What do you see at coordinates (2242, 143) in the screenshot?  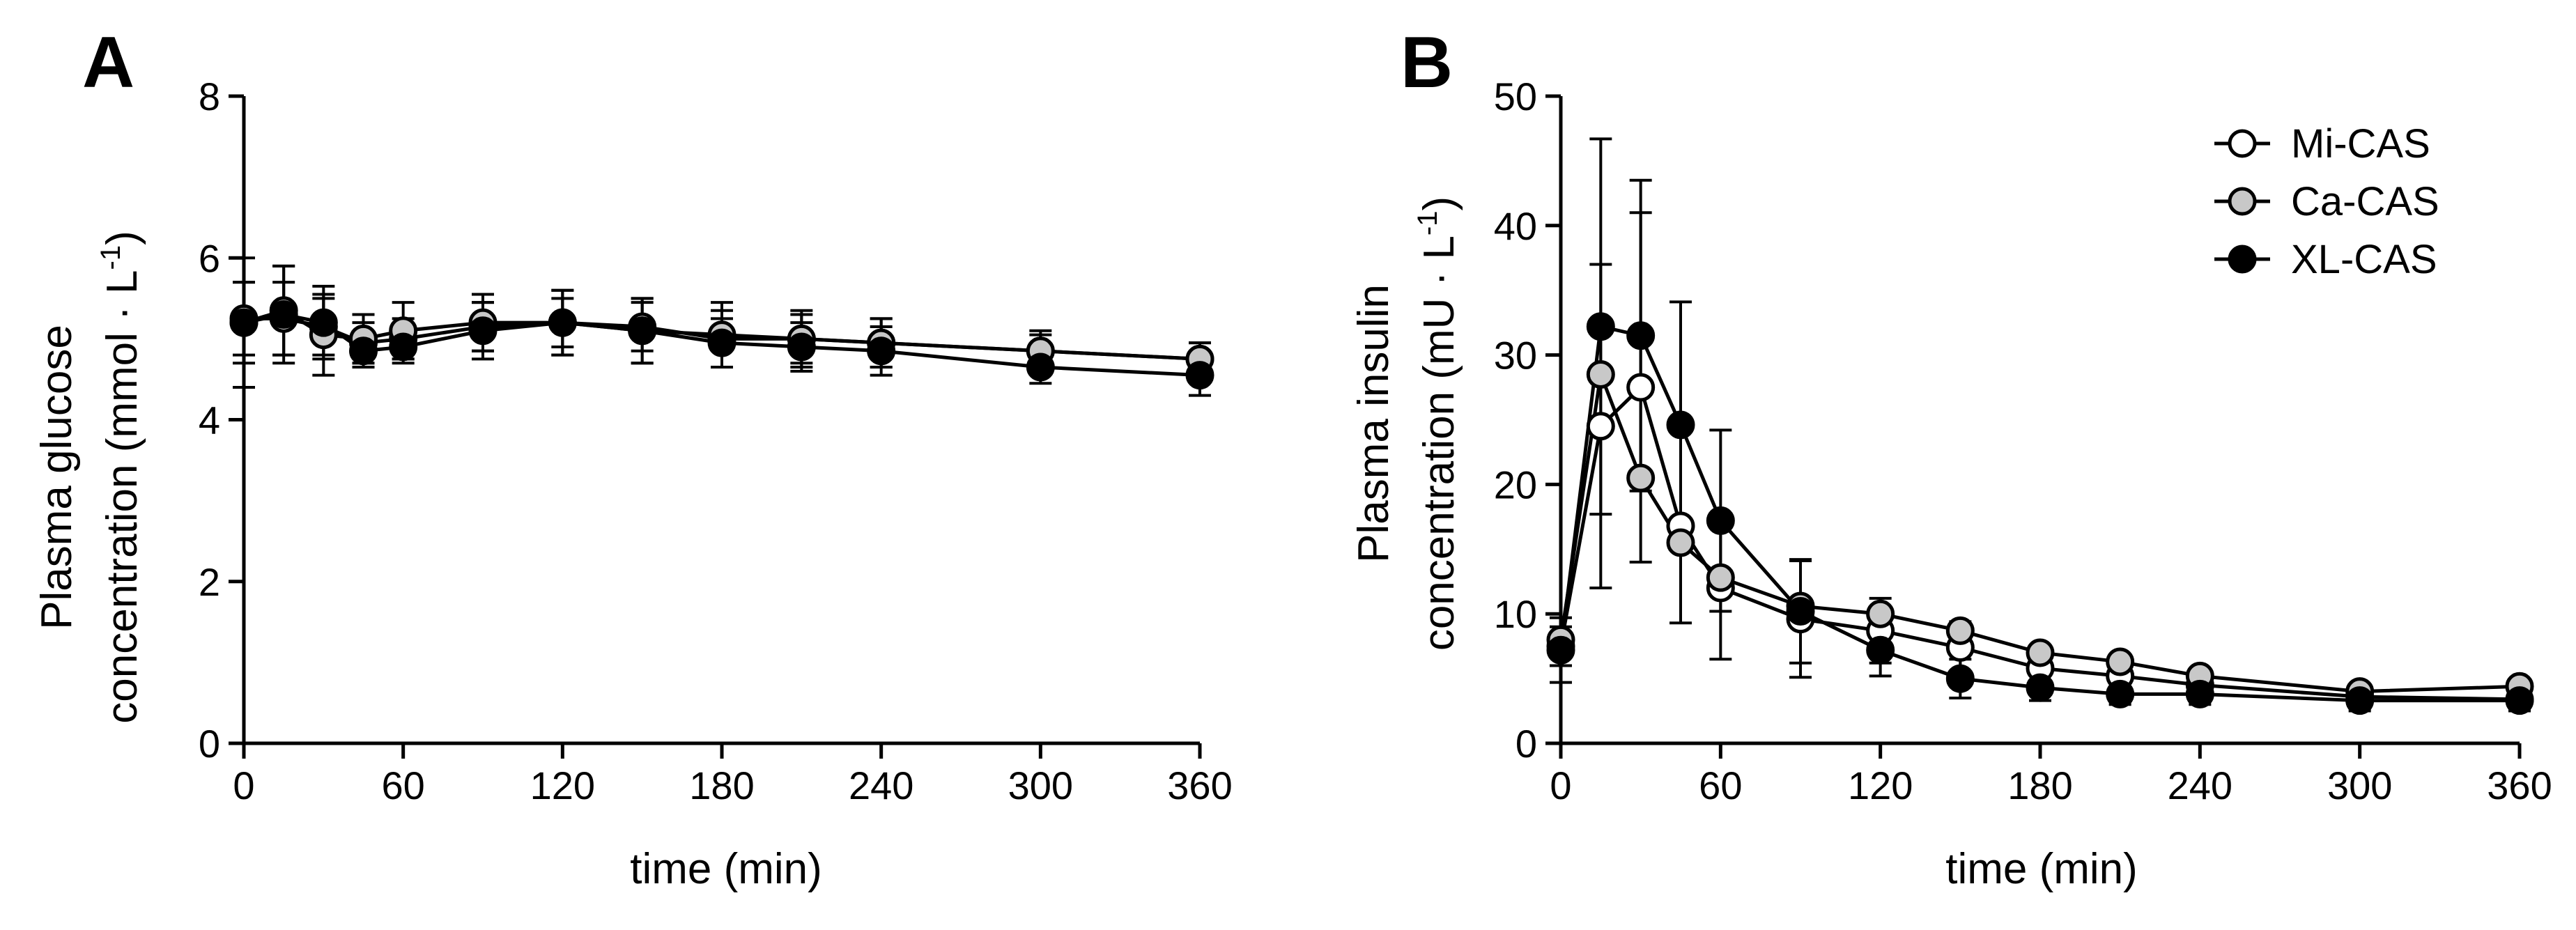 I see `legend-mi-cas-marker` at bounding box center [2242, 143].